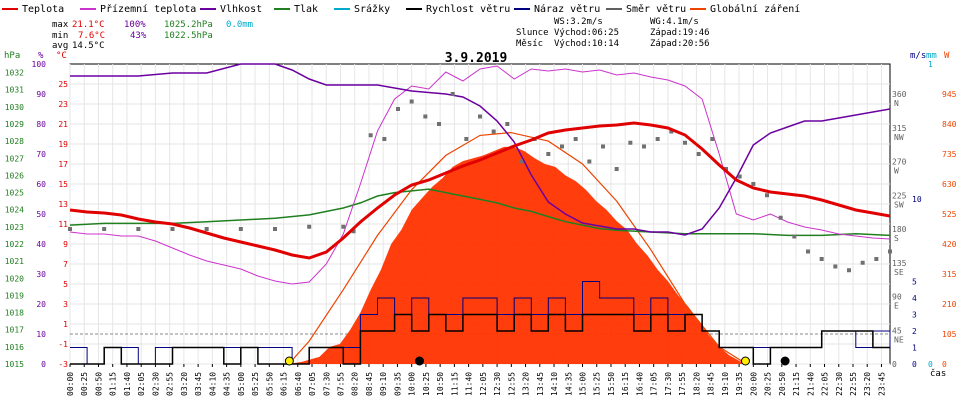 This screenshot has width=966, height=400. Describe the element at coordinates (949, 274) in the screenshot. I see `solar-tick-label: 315` at that location.